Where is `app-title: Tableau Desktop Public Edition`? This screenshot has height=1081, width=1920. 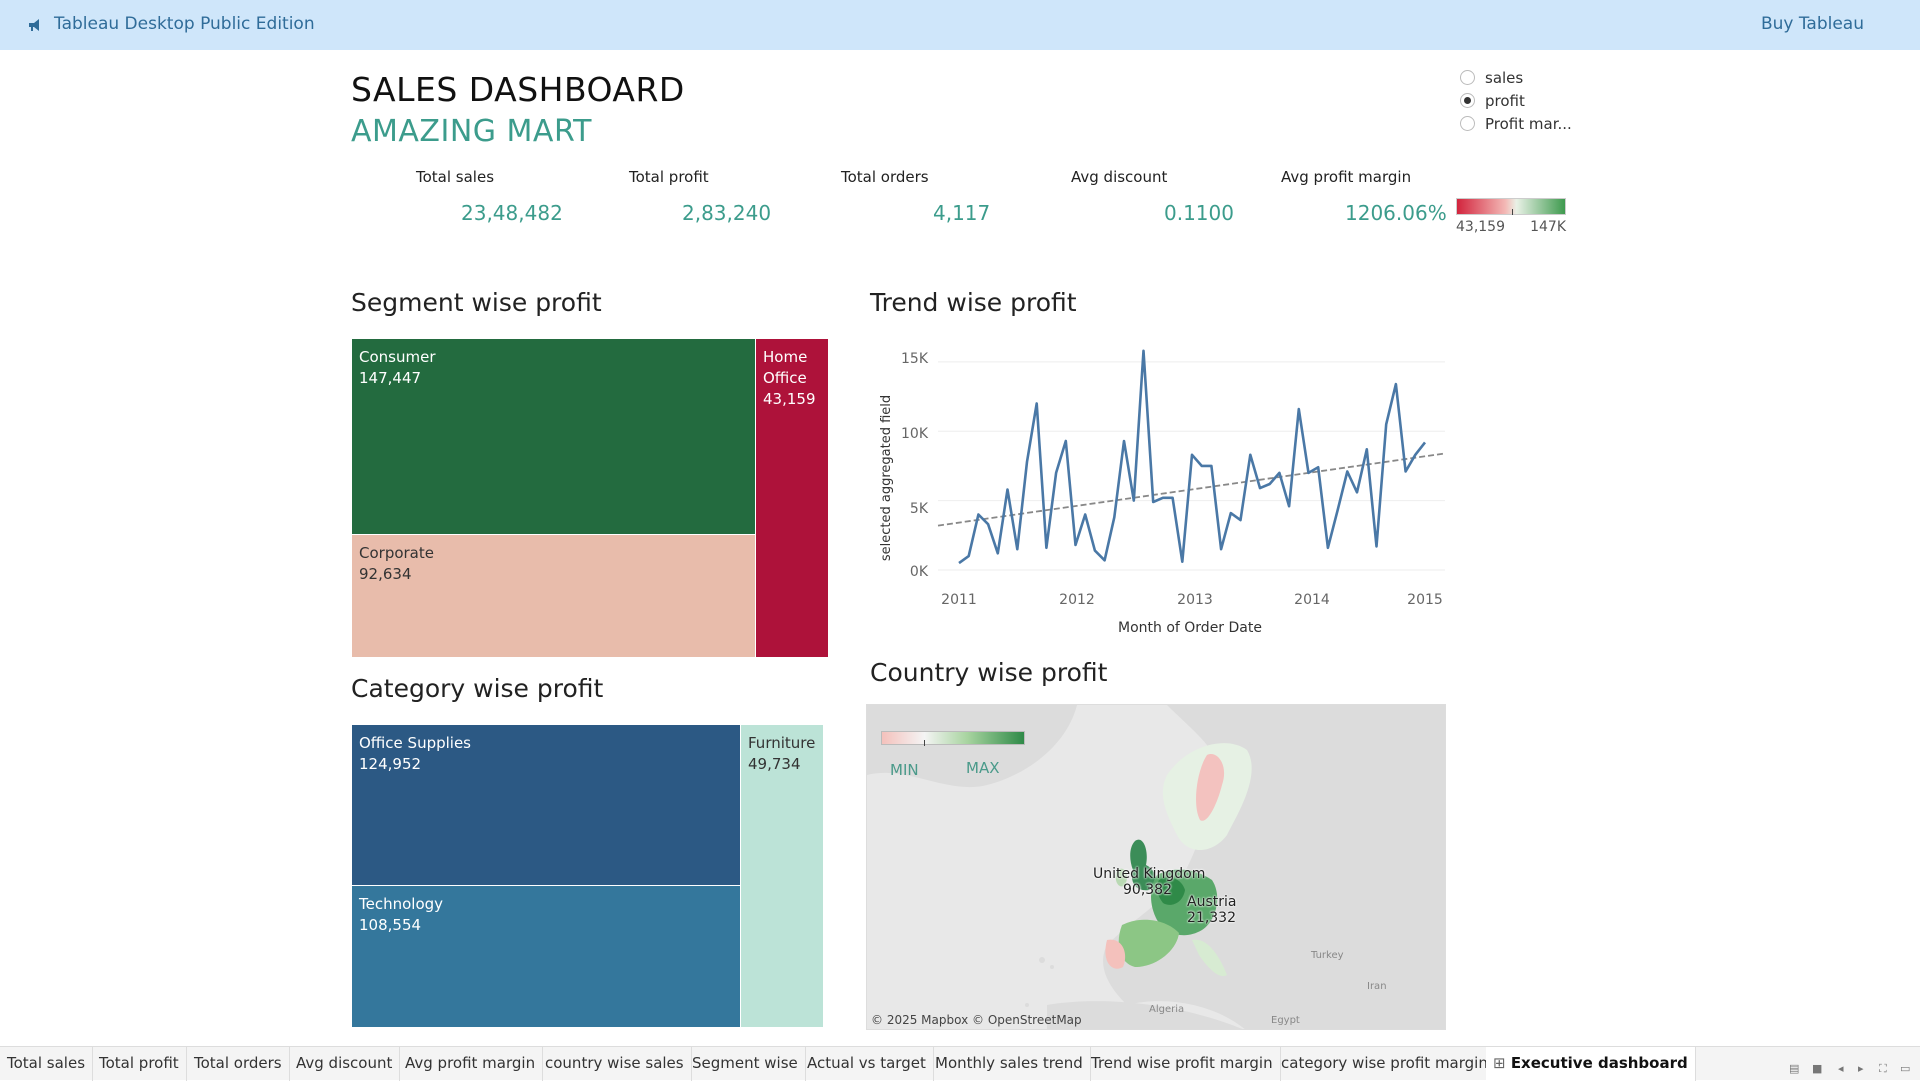 app-title: Tableau Desktop Public Edition is located at coordinates (184, 24).